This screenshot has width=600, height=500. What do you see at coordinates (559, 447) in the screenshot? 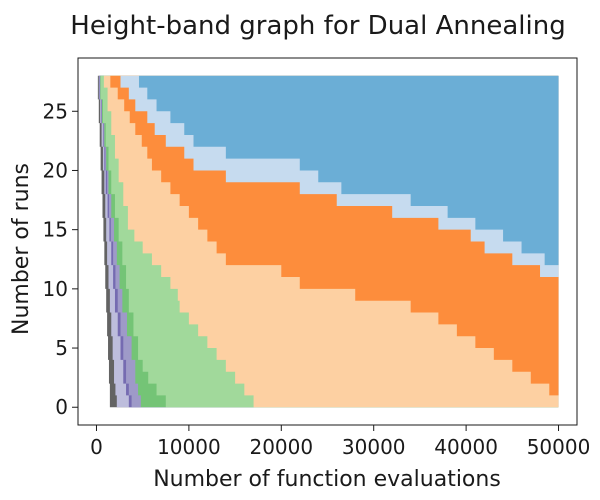
I see `x-tick-label: 50000` at bounding box center [559, 447].